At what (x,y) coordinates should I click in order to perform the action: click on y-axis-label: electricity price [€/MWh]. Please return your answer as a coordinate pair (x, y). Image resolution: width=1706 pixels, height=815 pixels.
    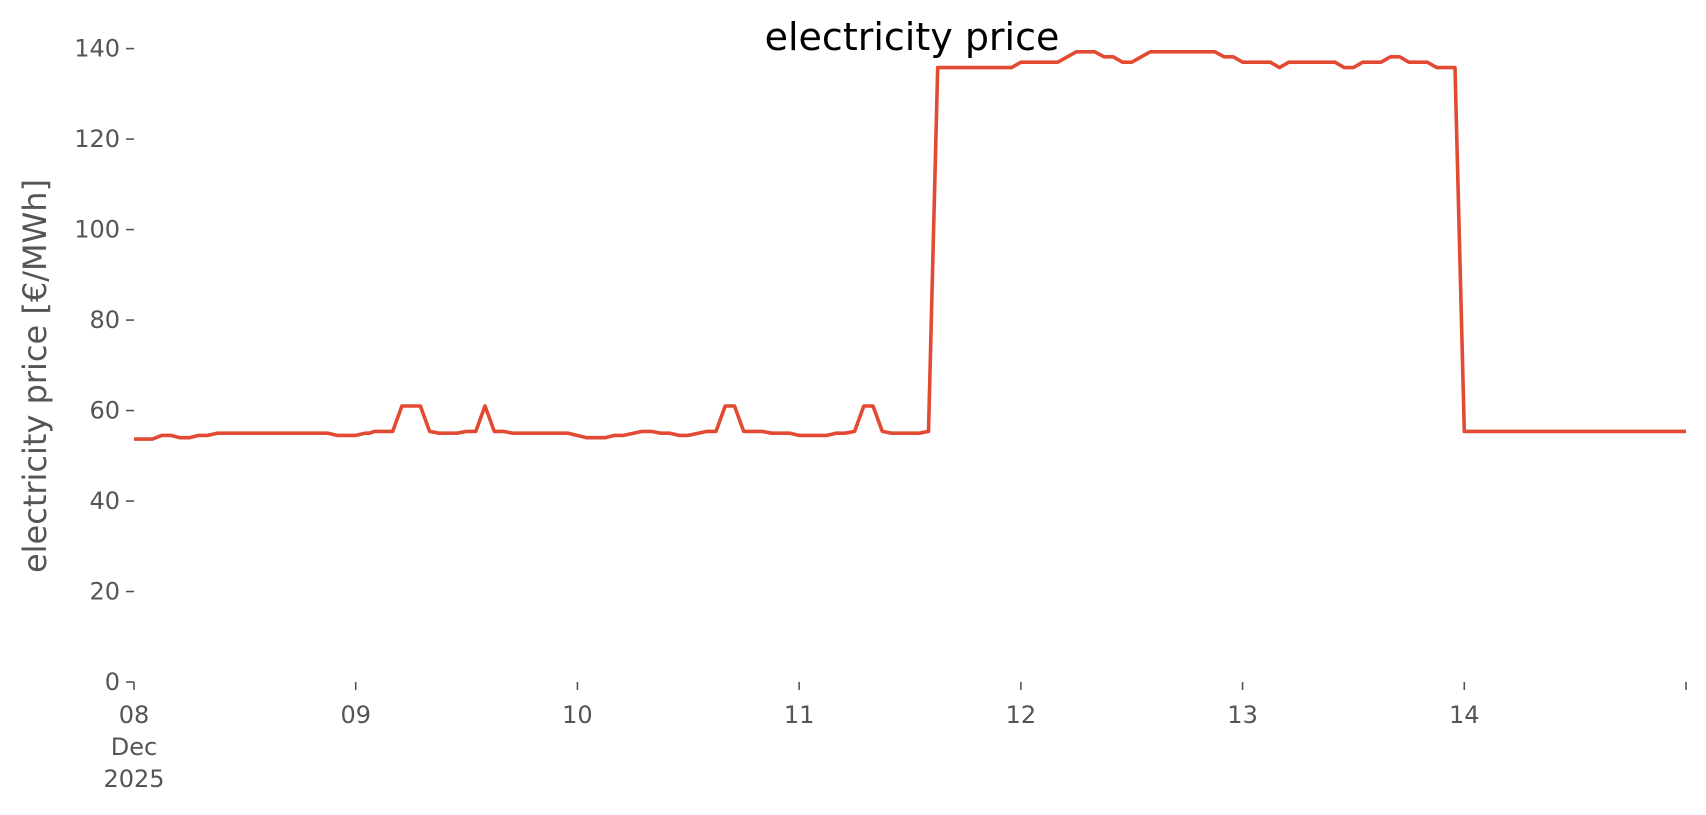
    Looking at the image, I should click on (35, 376).